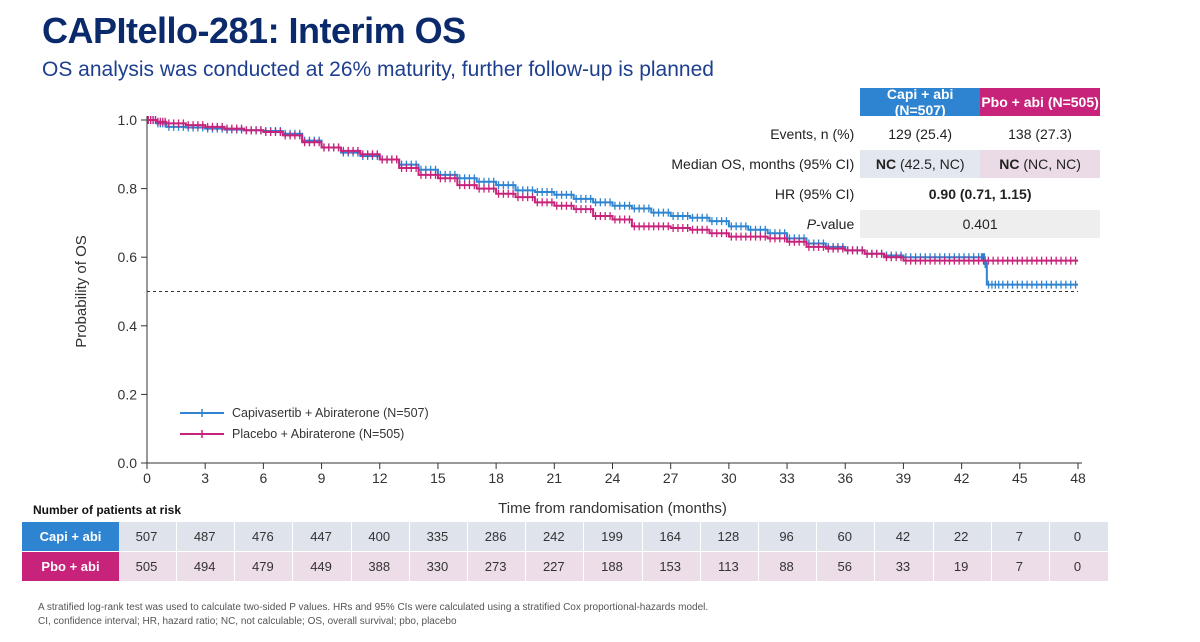 Image resolution: width=1200 pixels, height=642 pixels. I want to click on events-capi: 129 (25.4), so click(920, 134).